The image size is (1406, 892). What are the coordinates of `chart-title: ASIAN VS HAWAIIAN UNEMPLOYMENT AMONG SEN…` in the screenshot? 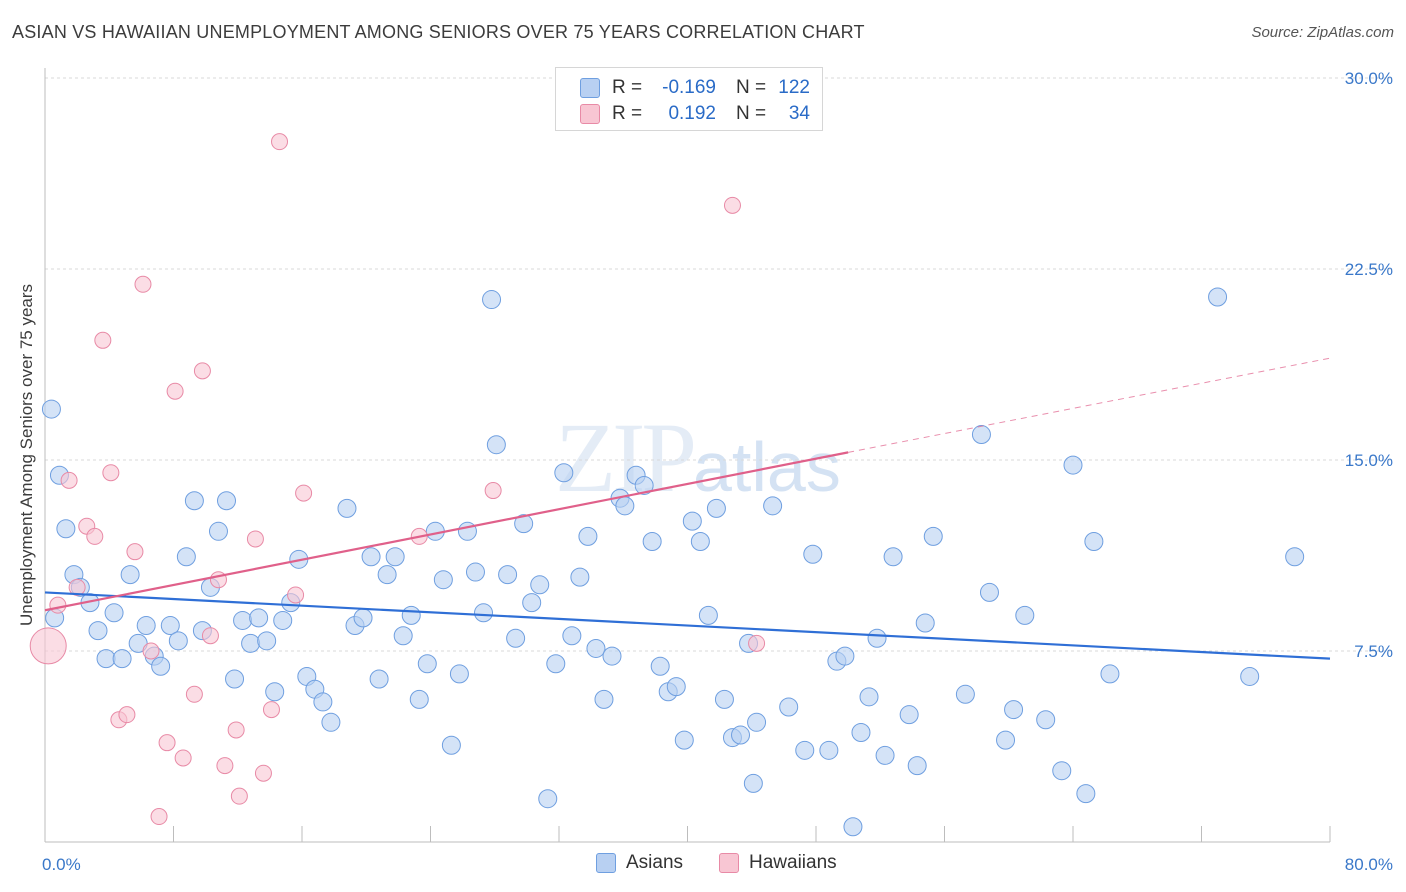 It's located at (438, 32).